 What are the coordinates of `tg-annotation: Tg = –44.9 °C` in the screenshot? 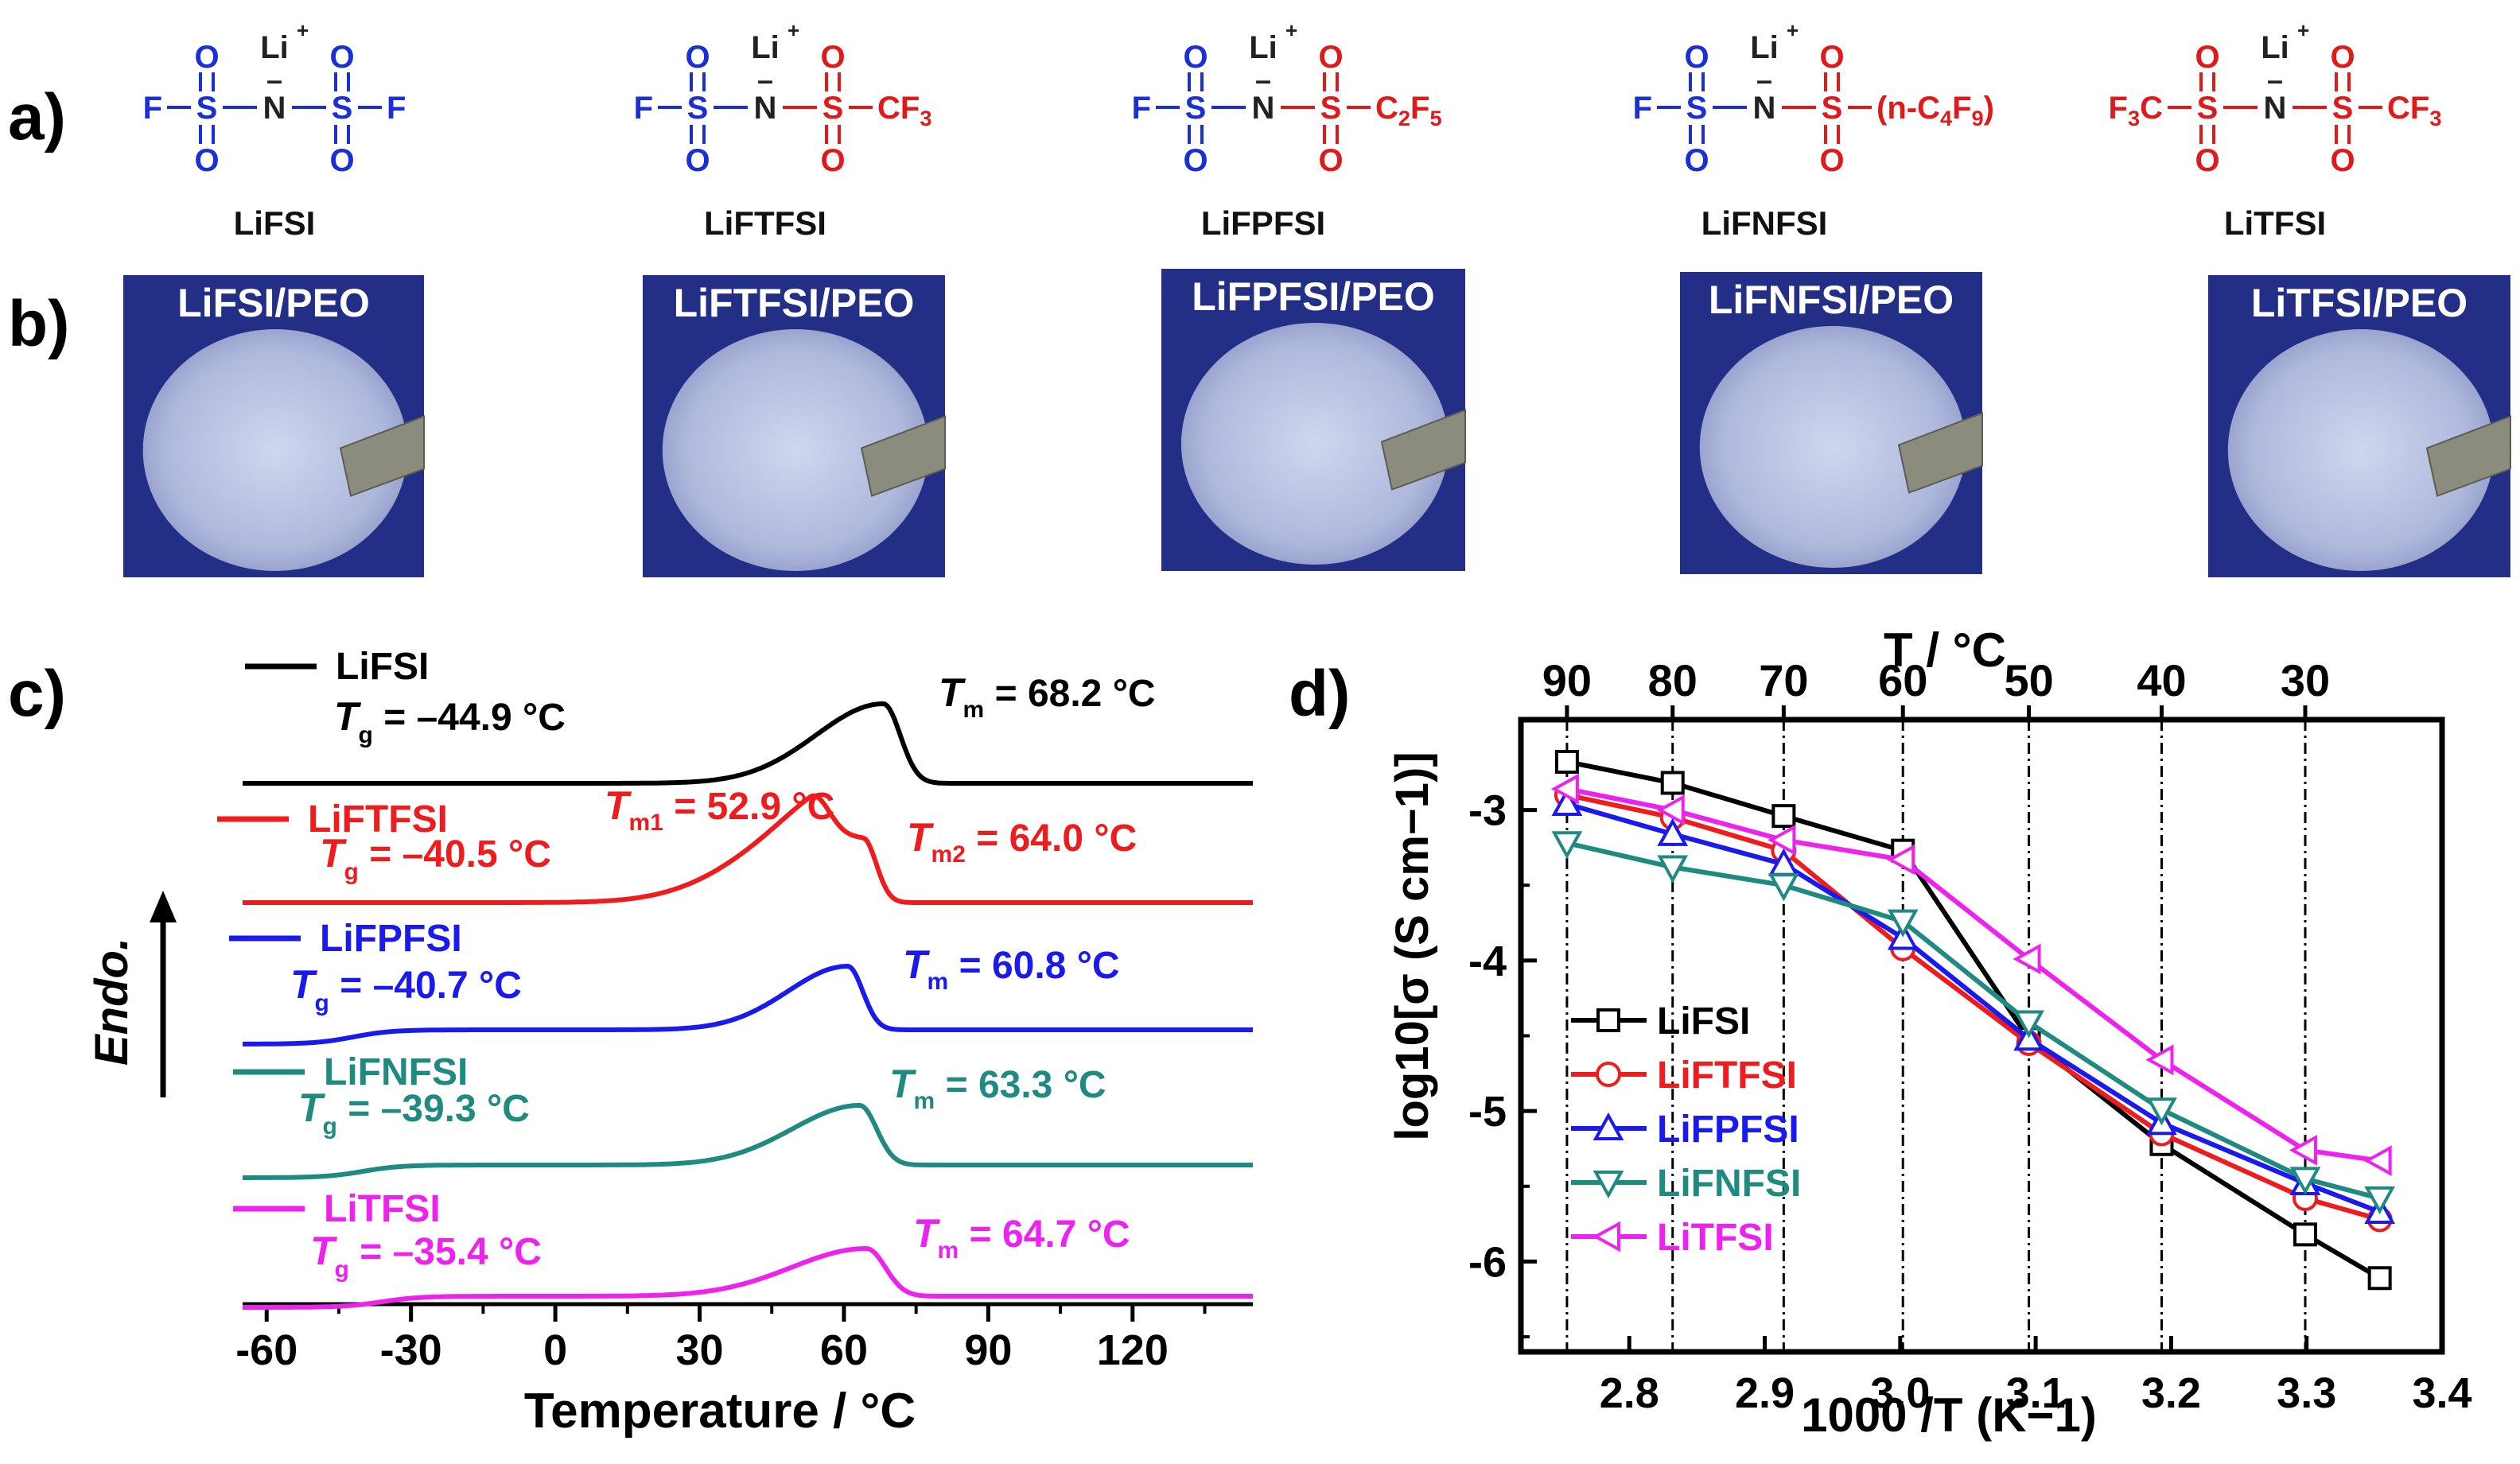 It's located at (450, 721).